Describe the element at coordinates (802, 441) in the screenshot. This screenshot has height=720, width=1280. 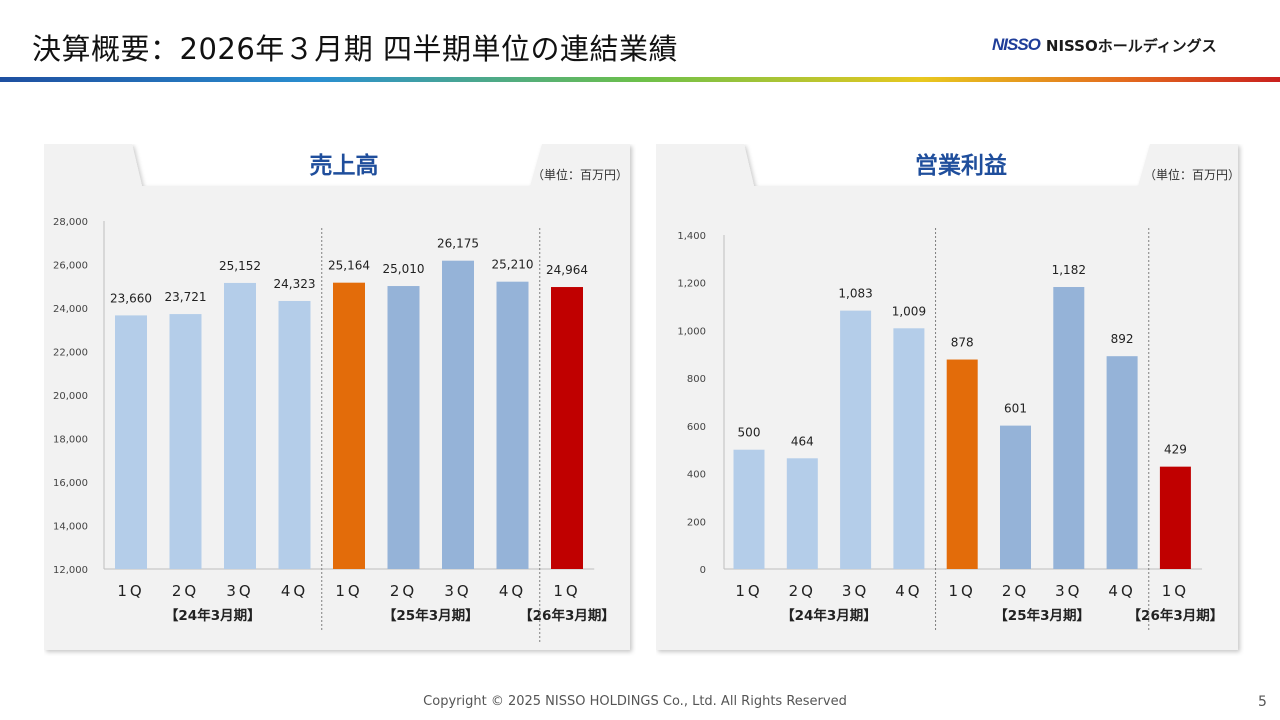
I see `profit-data-label: 464` at that location.